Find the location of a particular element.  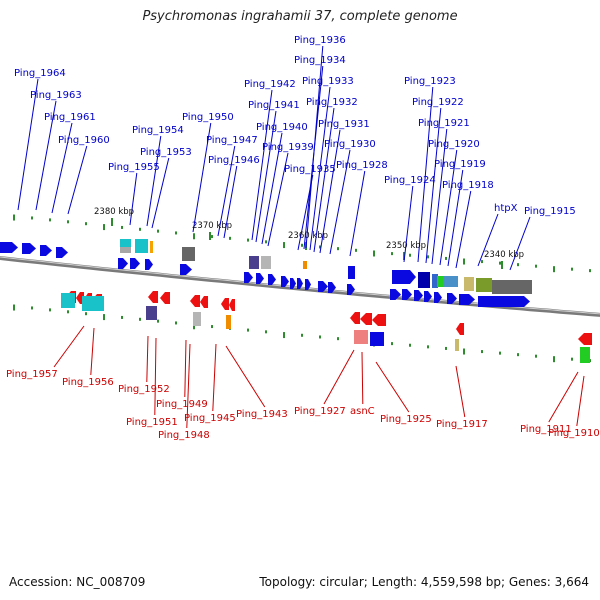

gene-label-ping-1942: Ping_1942 is located at coordinates (270, 84).